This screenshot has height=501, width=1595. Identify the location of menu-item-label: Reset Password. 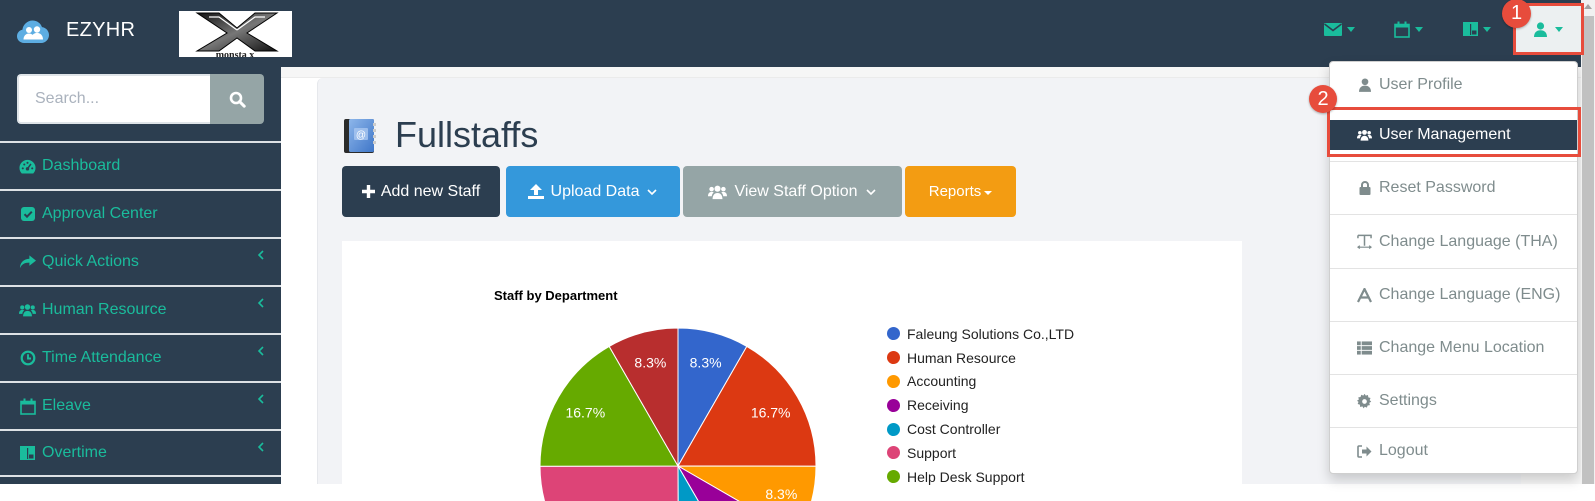
(1437, 187).